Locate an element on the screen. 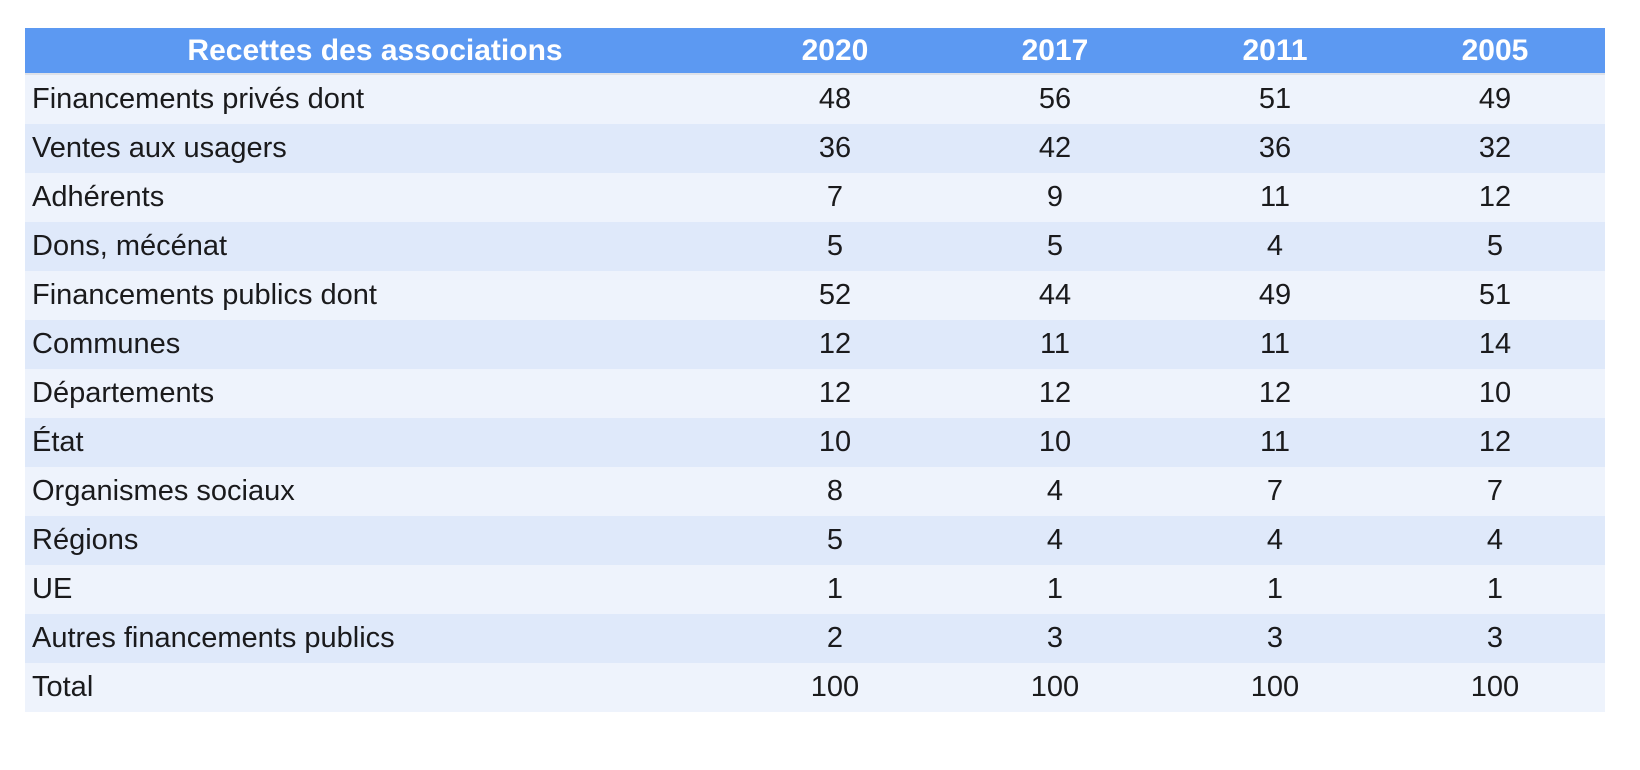 The image size is (1640, 770). row-label: Total is located at coordinates (63, 687).